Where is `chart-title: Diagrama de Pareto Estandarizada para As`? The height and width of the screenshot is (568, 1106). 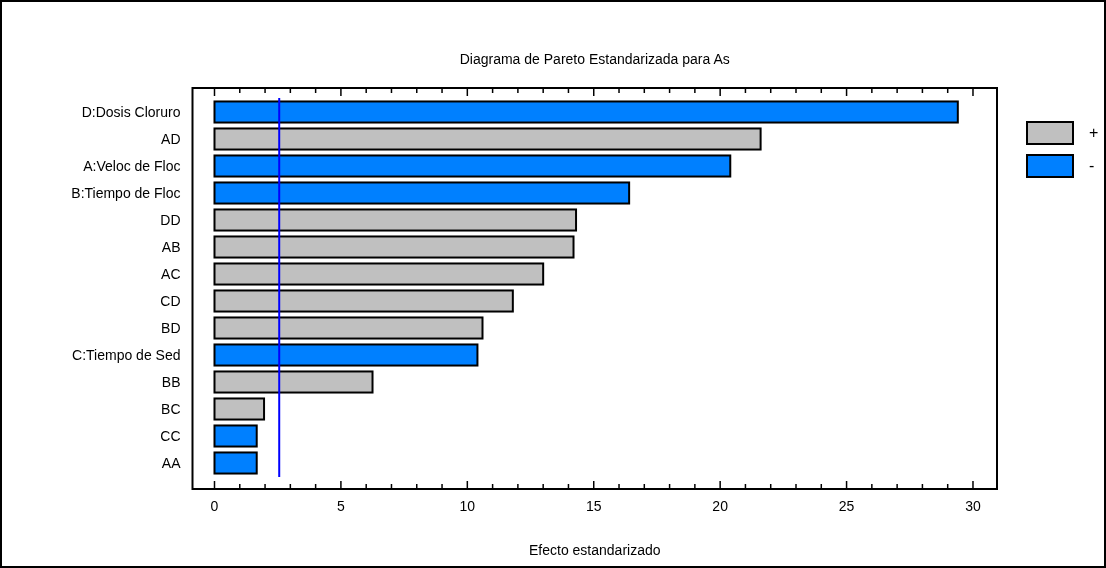 chart-title: Diagrama de Pareto Estandarizada para As is located at coordinates (594, 59).